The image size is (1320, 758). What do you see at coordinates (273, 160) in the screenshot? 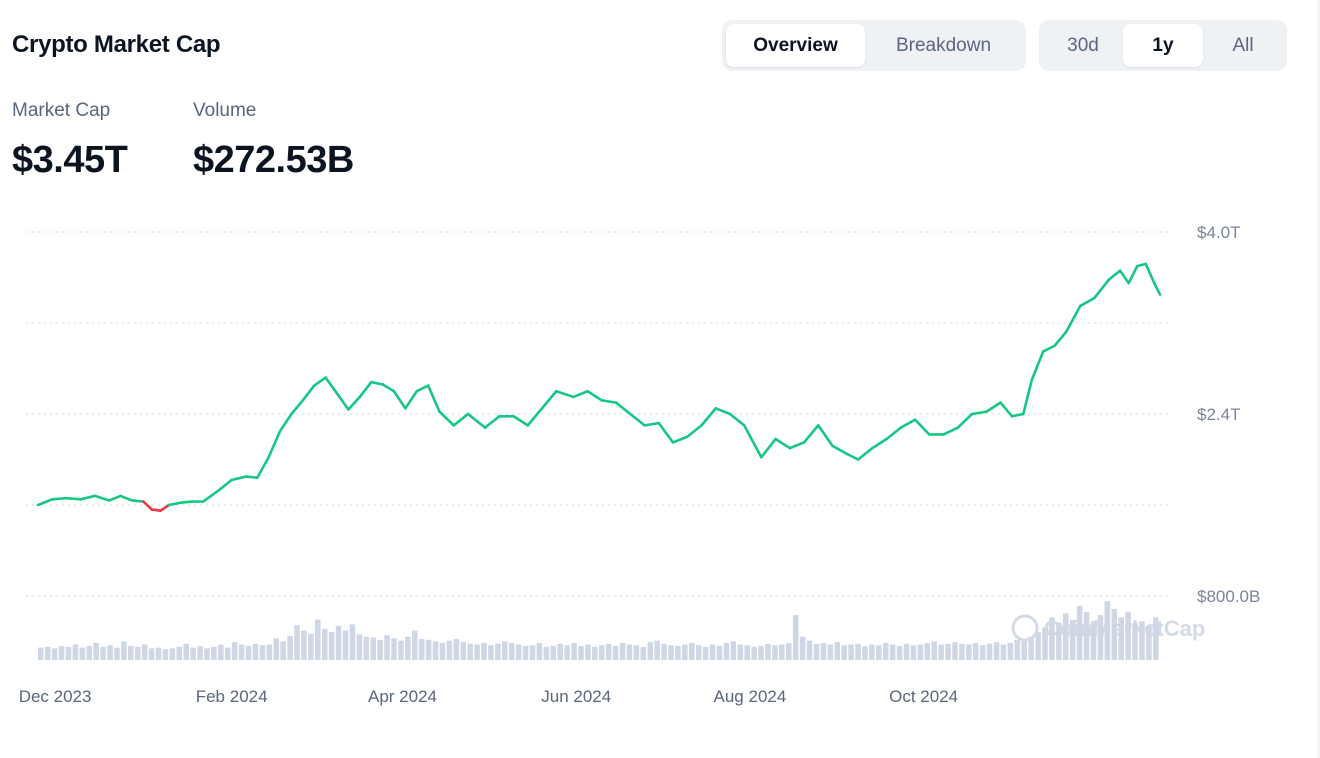
I see `volume-value: $272.53B` at bounding box center [273, 160].